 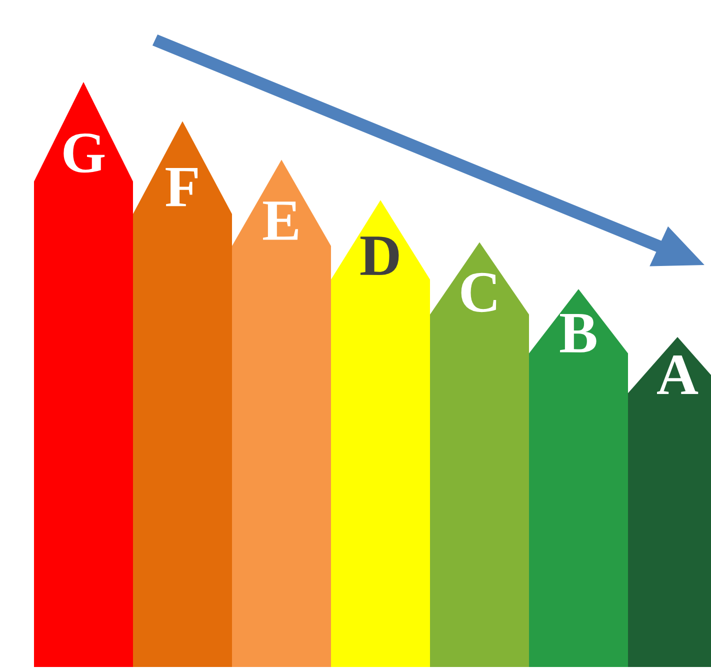 I want to click on x-tick-label: D, so click(x=379, y=256).